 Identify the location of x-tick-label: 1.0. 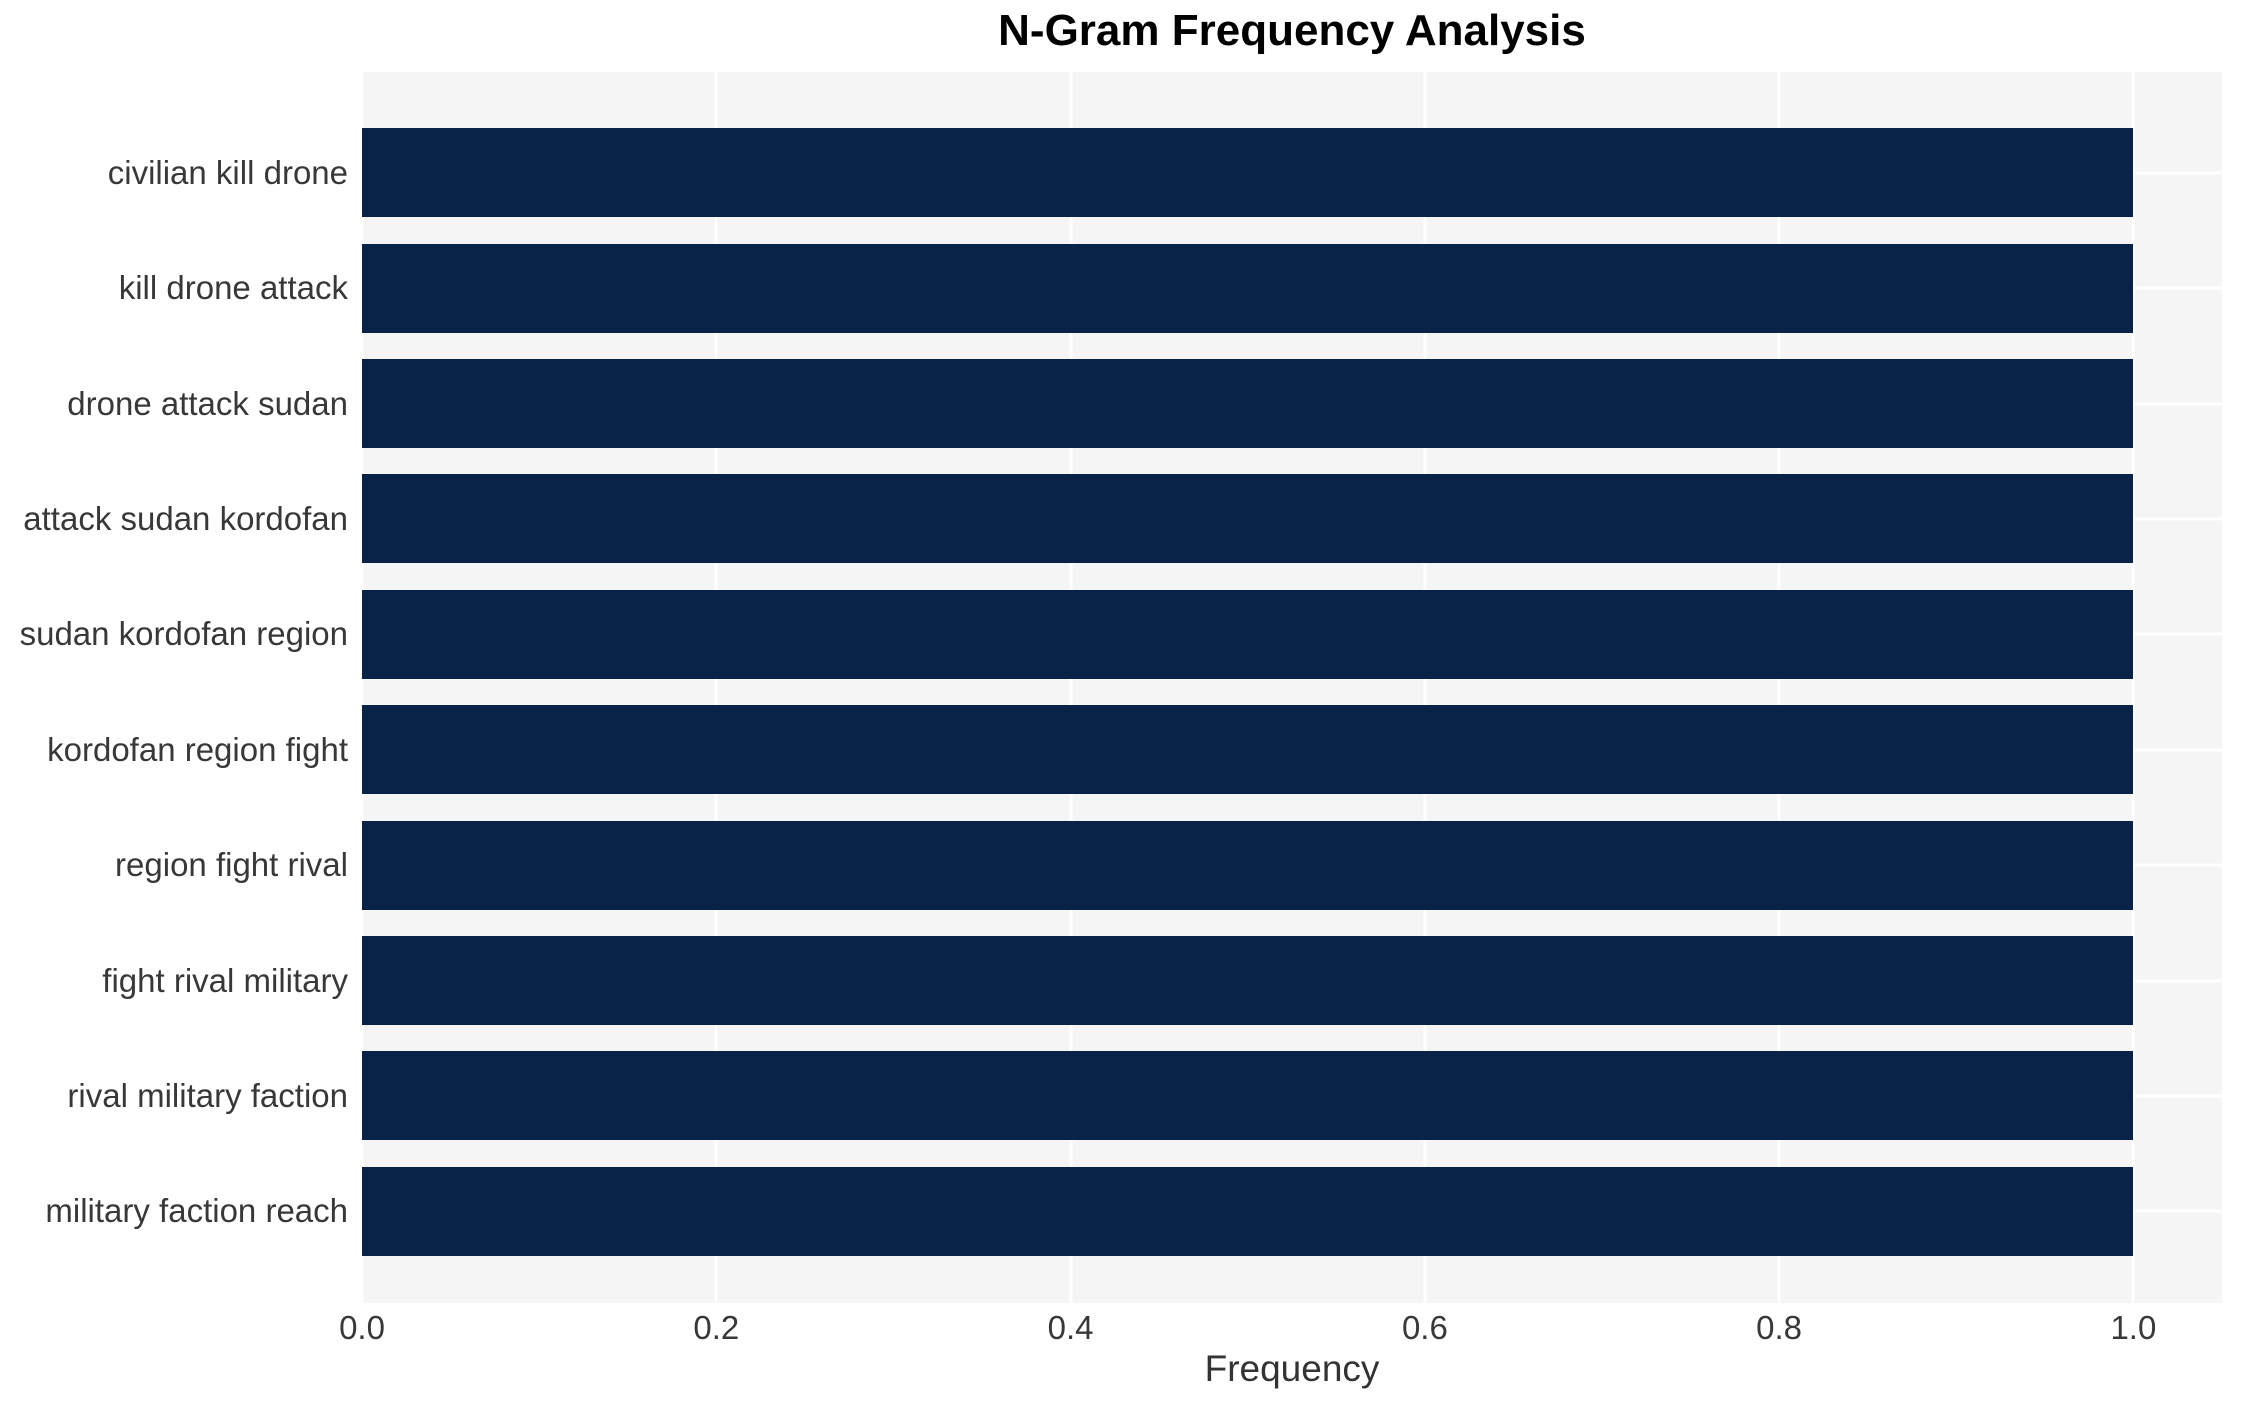
(2133, 1327).